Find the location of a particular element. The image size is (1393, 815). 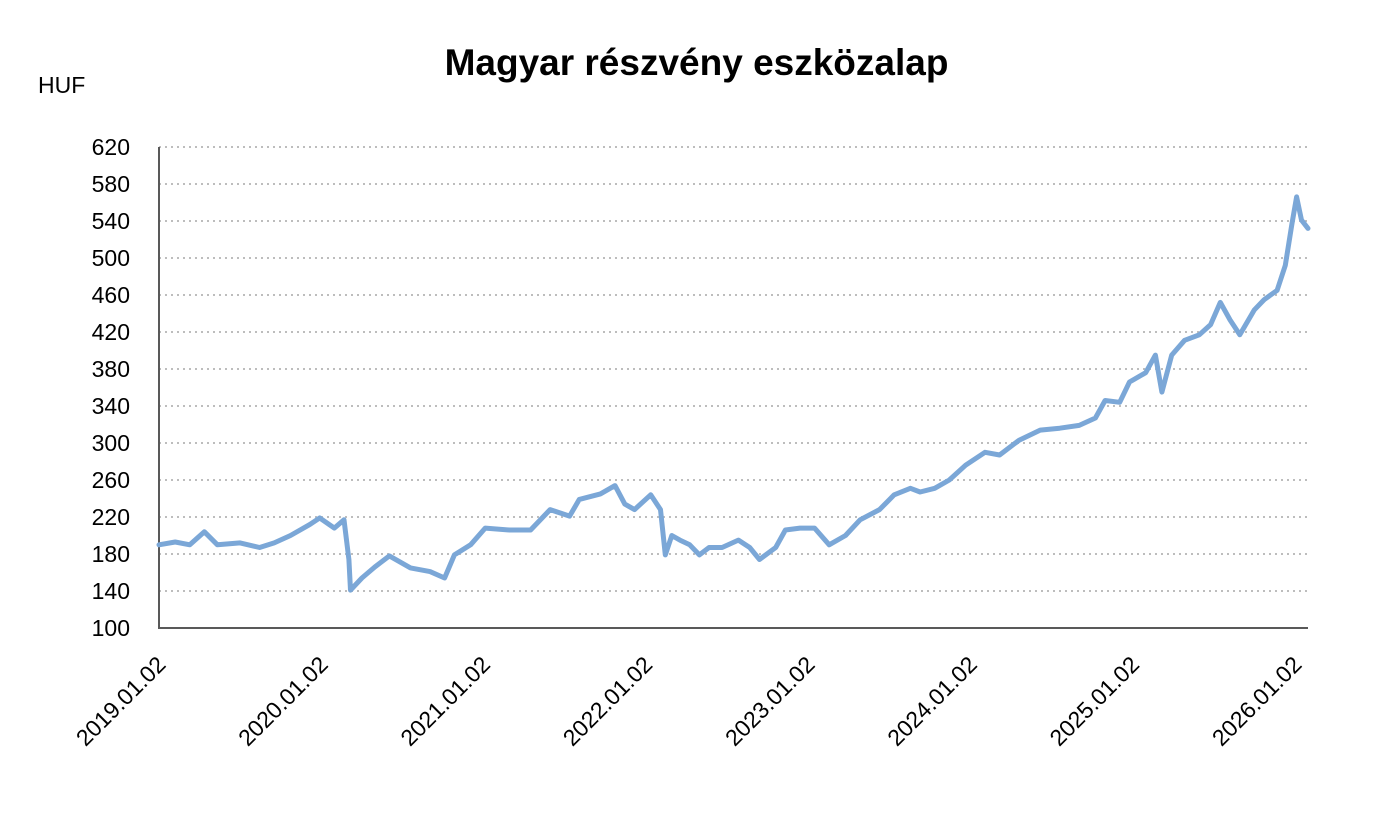

x-tick-label: 2021.01.02 is located at coordinates (445, 701).